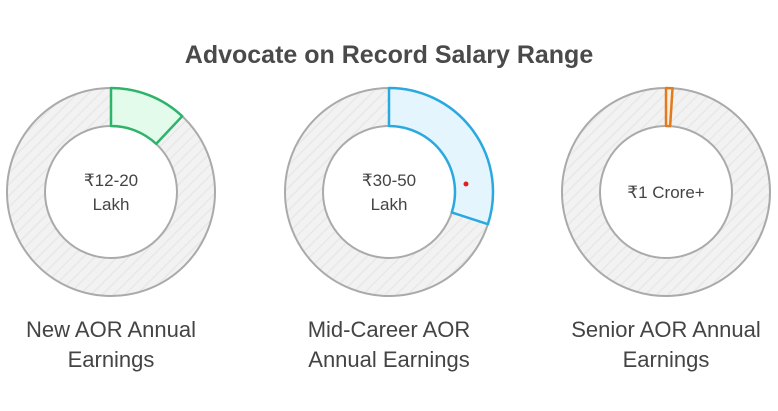  What do you see at coordinates (666, 329) in the screenshot?
I see `donut-label: Senior AOR Annual` at bounding box center [666, 329].